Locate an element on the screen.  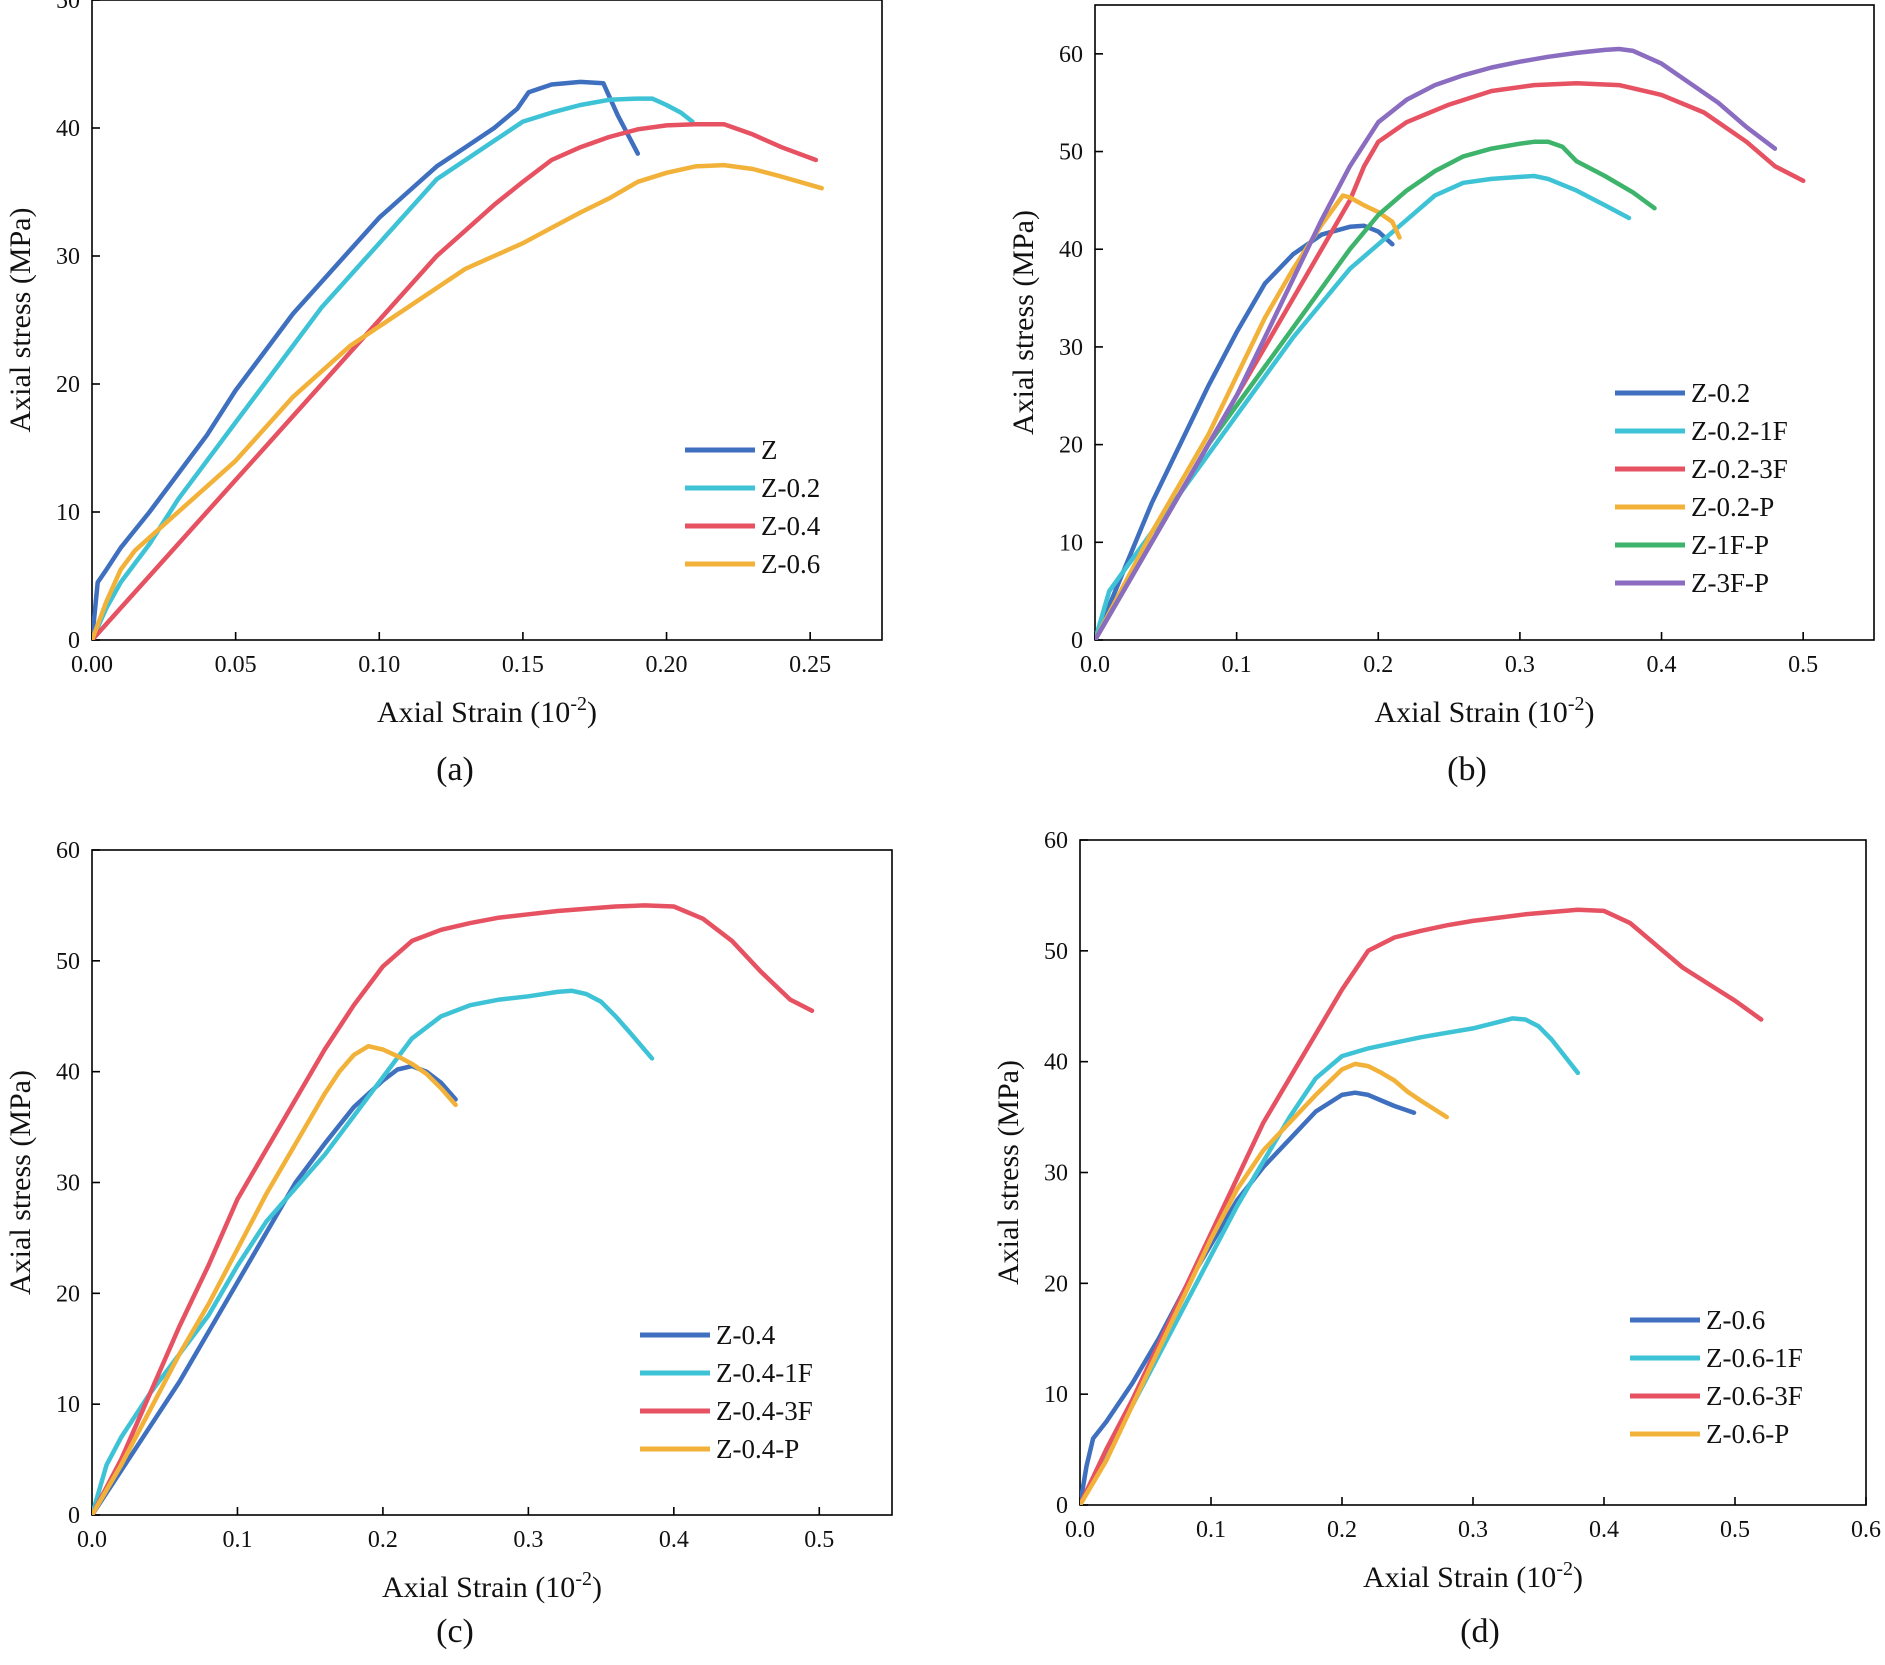
legend-label: Z-0.4-3F is located at coordinates (764, 1411).